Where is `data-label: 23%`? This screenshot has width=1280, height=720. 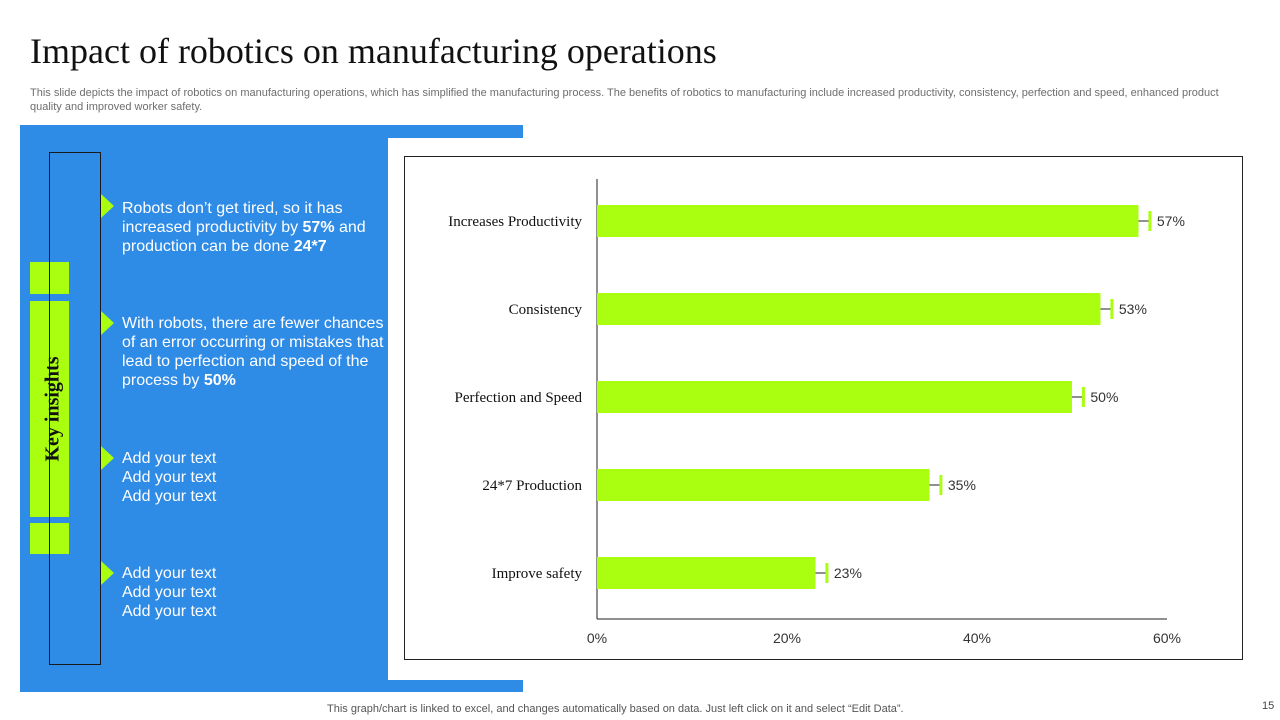 data-label: 23% is located at coordinates (848, 573).